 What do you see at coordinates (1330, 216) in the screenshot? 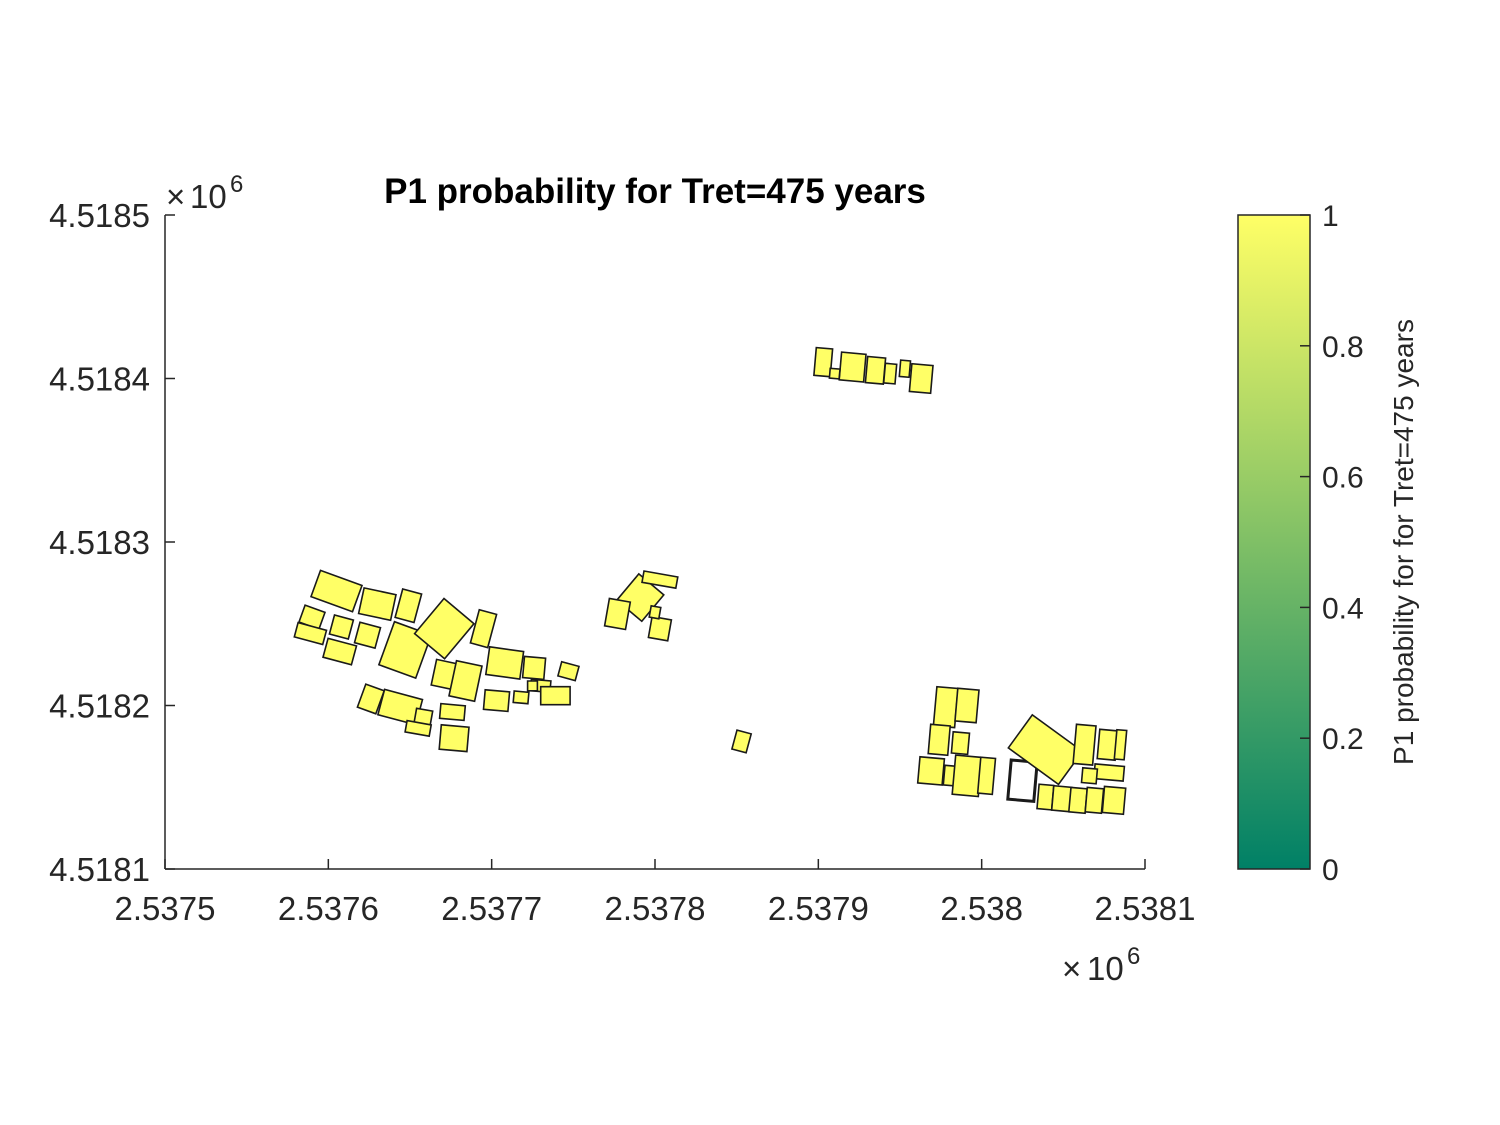
I see `colorbar-tick-label: 1` at bounding box center [1330, 216].